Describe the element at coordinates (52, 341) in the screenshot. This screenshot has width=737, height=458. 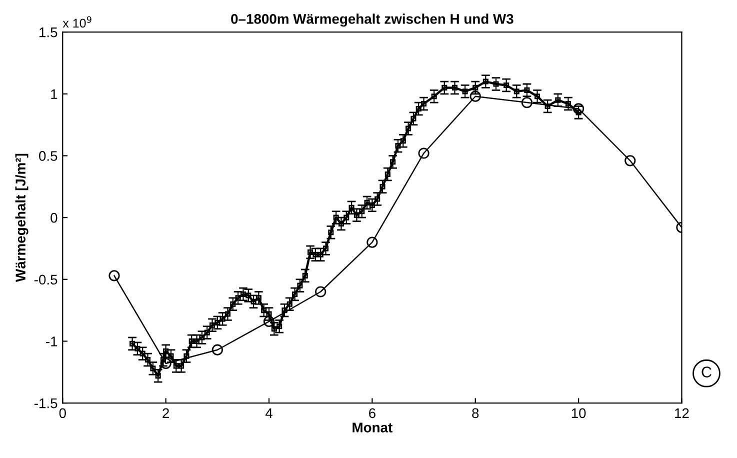
I see `y-tick-label: -1` at that location.